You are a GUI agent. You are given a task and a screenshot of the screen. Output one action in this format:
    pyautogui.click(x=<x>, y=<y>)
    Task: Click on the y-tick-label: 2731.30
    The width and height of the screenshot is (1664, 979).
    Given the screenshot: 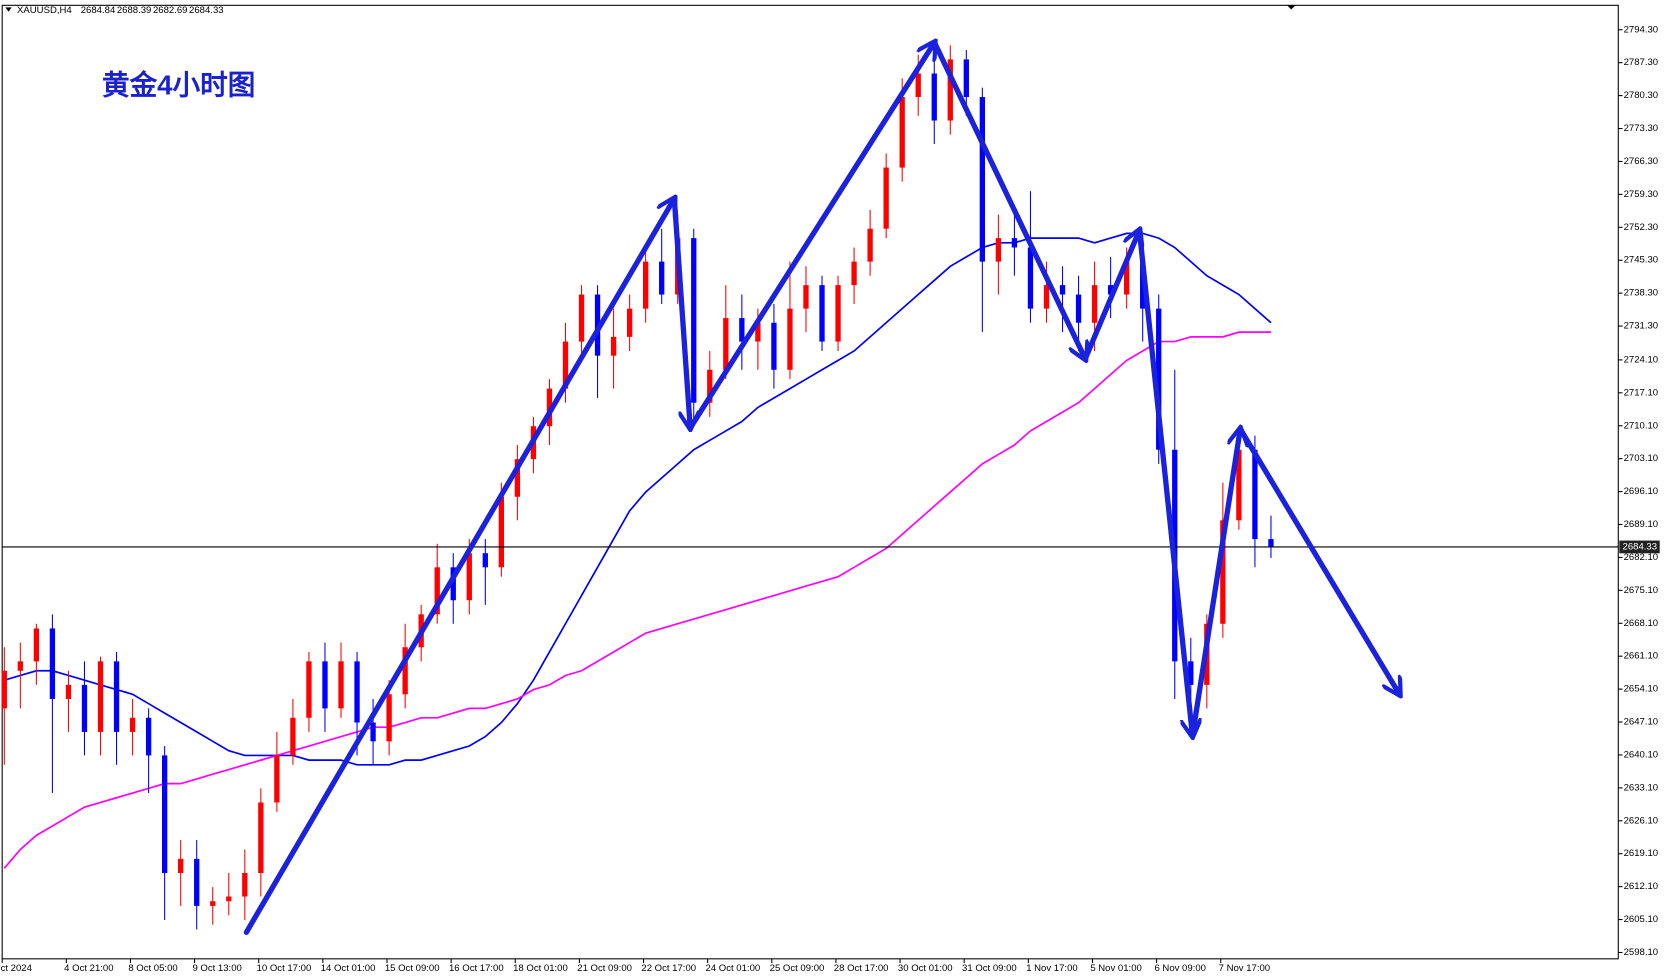 What is the action you would take?
    pyautogui.click(x=1641, y=326)
    